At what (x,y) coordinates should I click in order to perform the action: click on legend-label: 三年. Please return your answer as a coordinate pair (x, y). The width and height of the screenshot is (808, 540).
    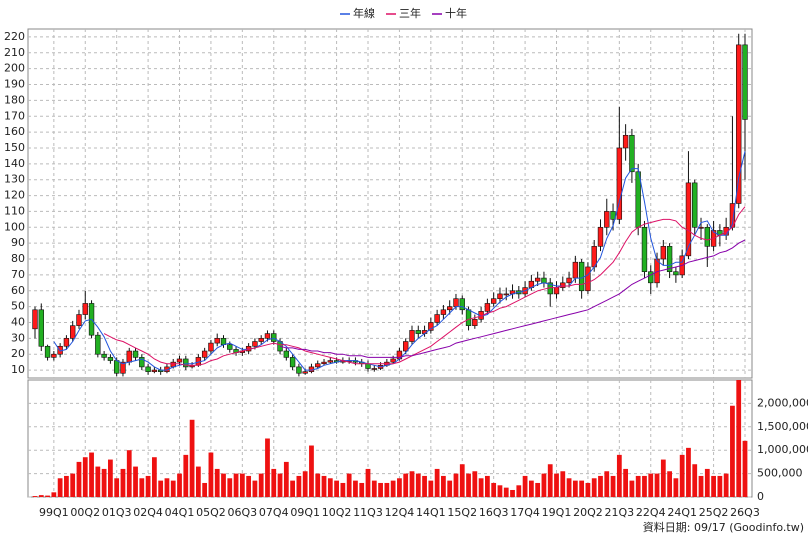
    Looking at the image, I should click on (410, 13).